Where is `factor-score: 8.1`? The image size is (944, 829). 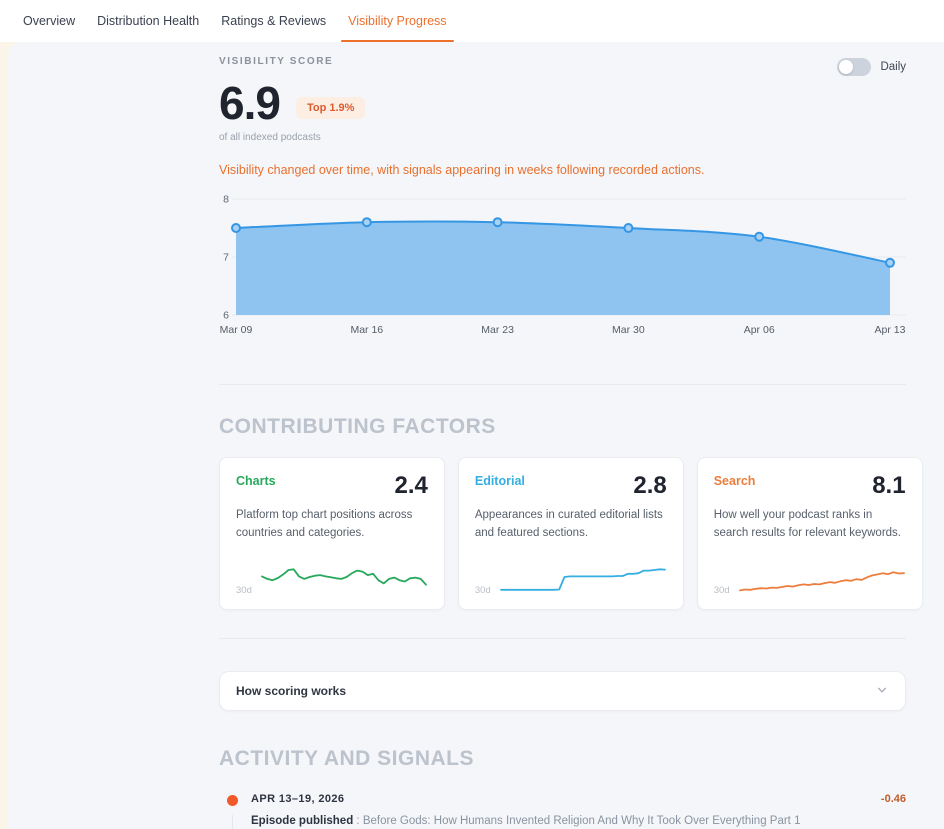 factor-score: 8.1 is located at coordinates (889, 485).